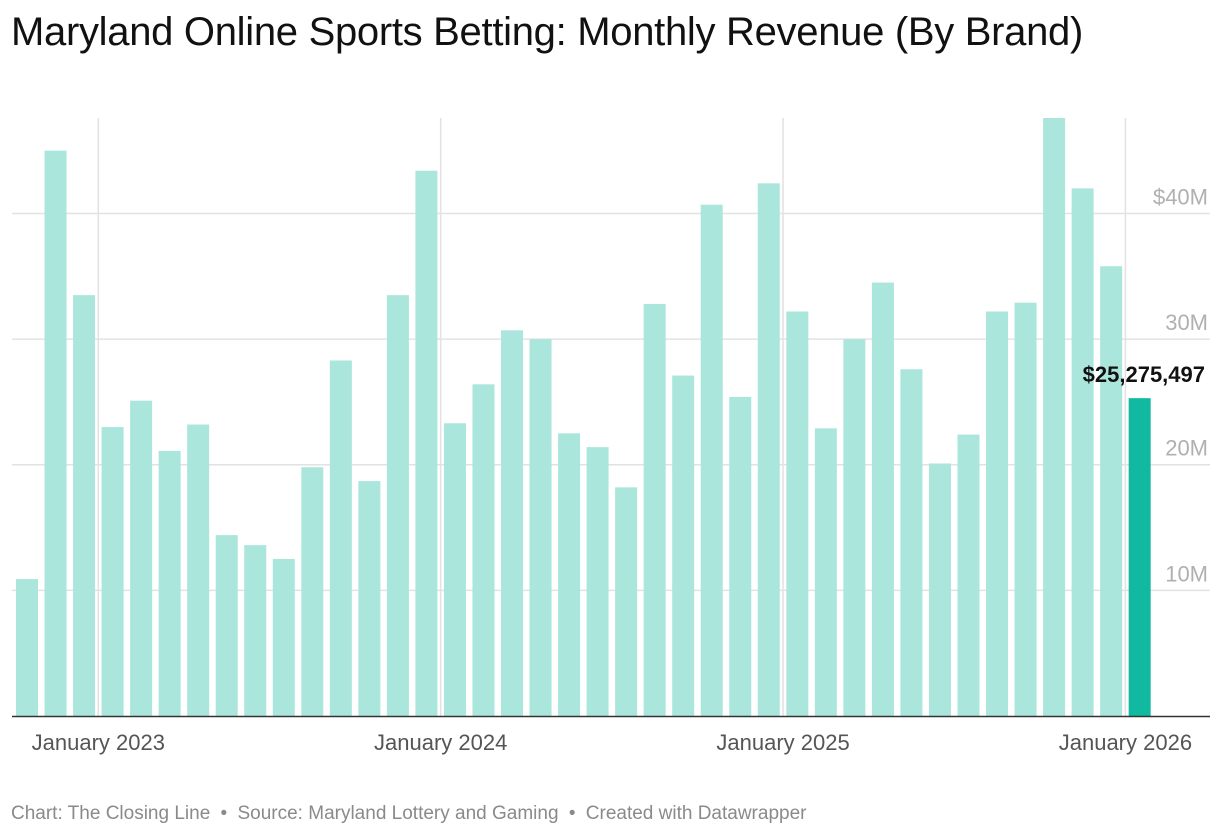  Describe the element at coordinates (1186, 448) in the screenshot. I see `y-tick-label: 20M` at that location.